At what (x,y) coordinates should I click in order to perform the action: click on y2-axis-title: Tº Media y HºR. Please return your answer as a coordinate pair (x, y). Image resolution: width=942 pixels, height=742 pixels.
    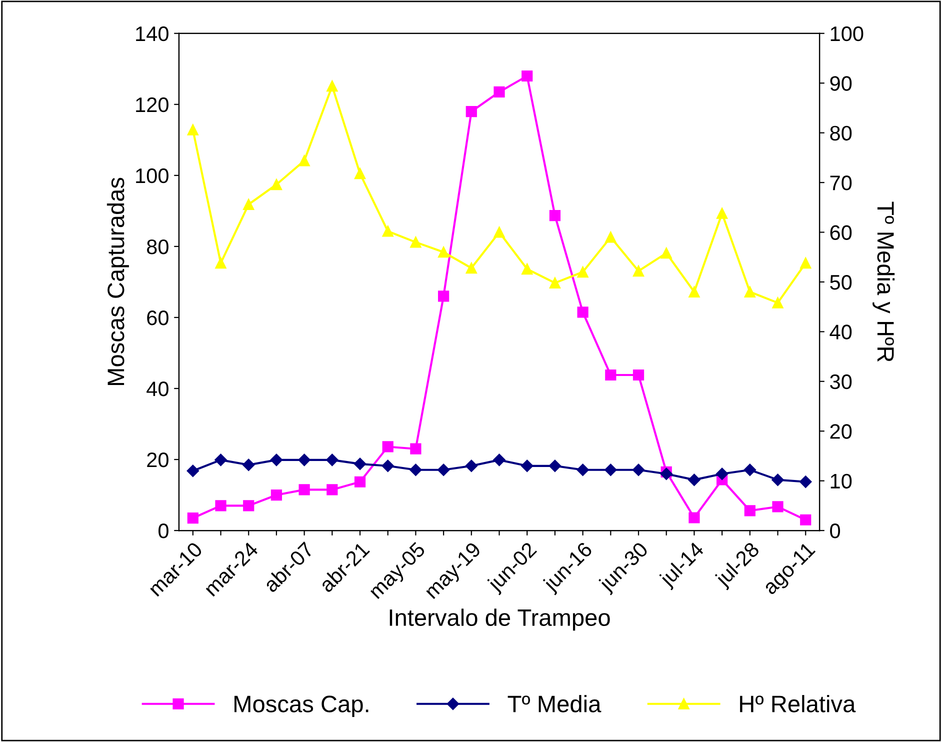
    Looking at the image, I should click on (883, 282).